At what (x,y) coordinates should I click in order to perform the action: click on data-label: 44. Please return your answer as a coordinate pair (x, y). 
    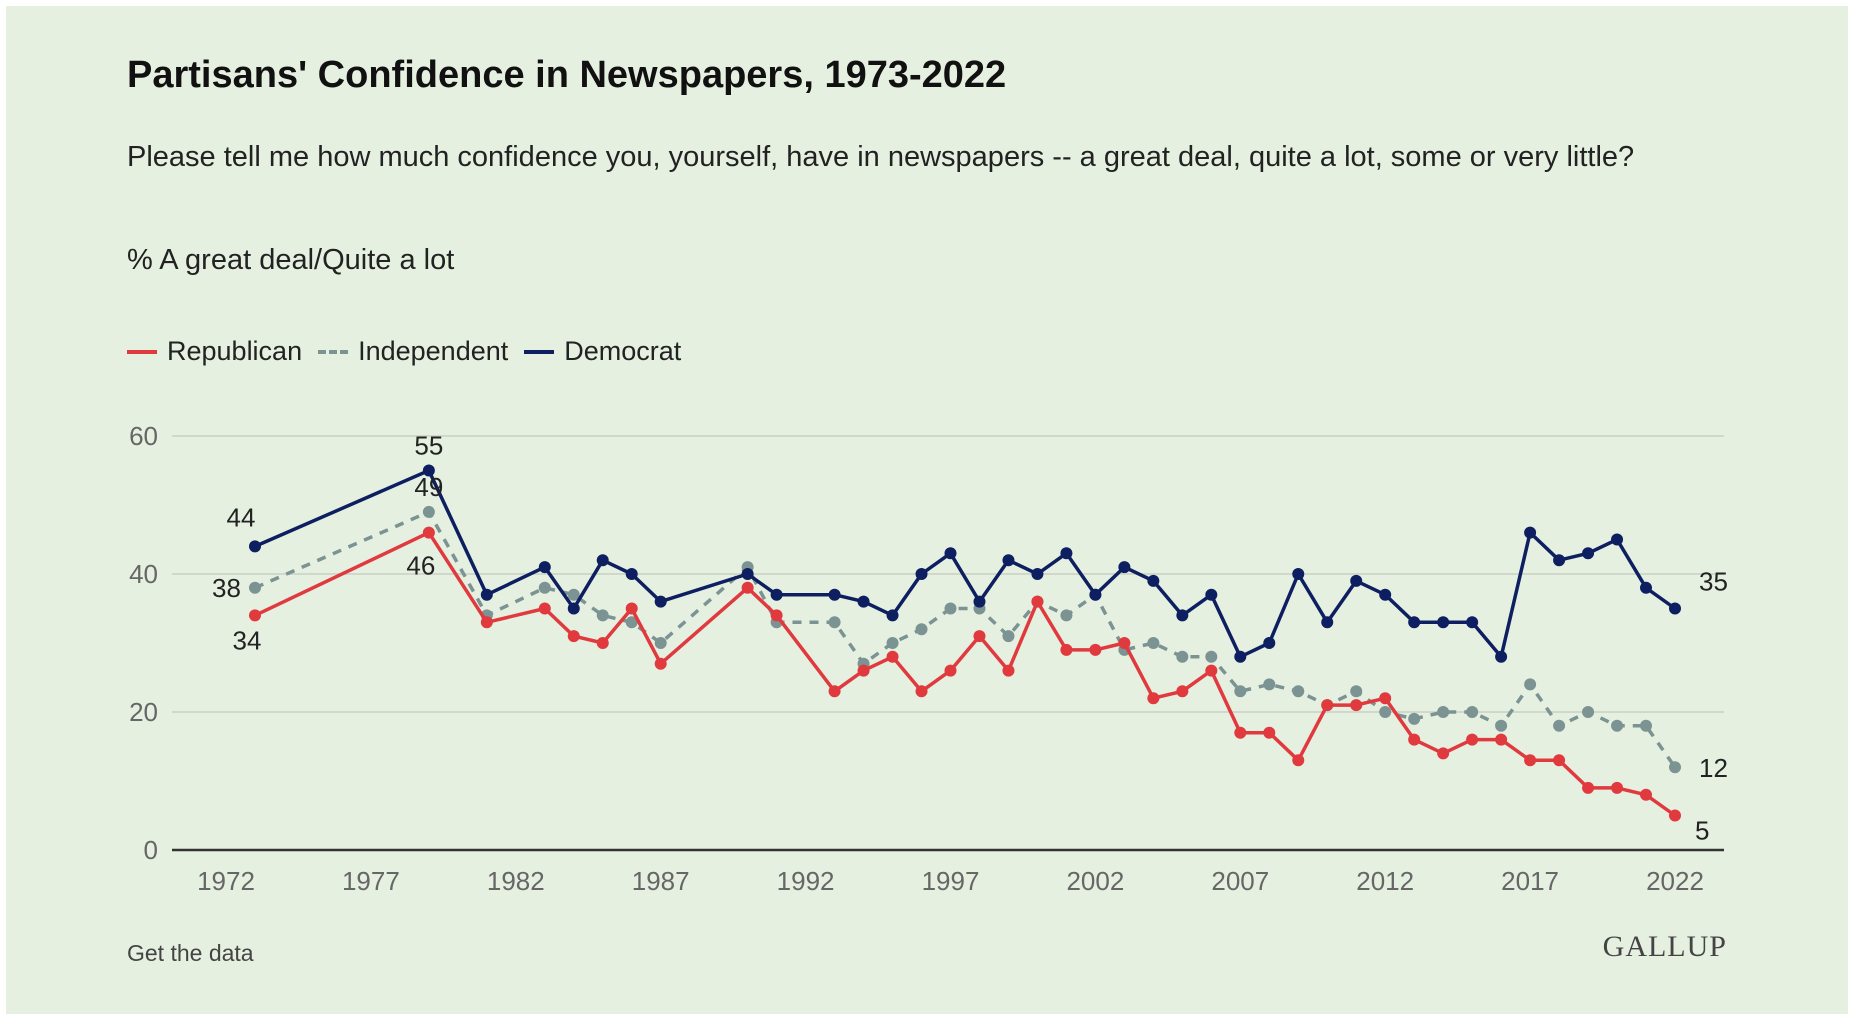
    Looking at the image, I should click on (241, 517).